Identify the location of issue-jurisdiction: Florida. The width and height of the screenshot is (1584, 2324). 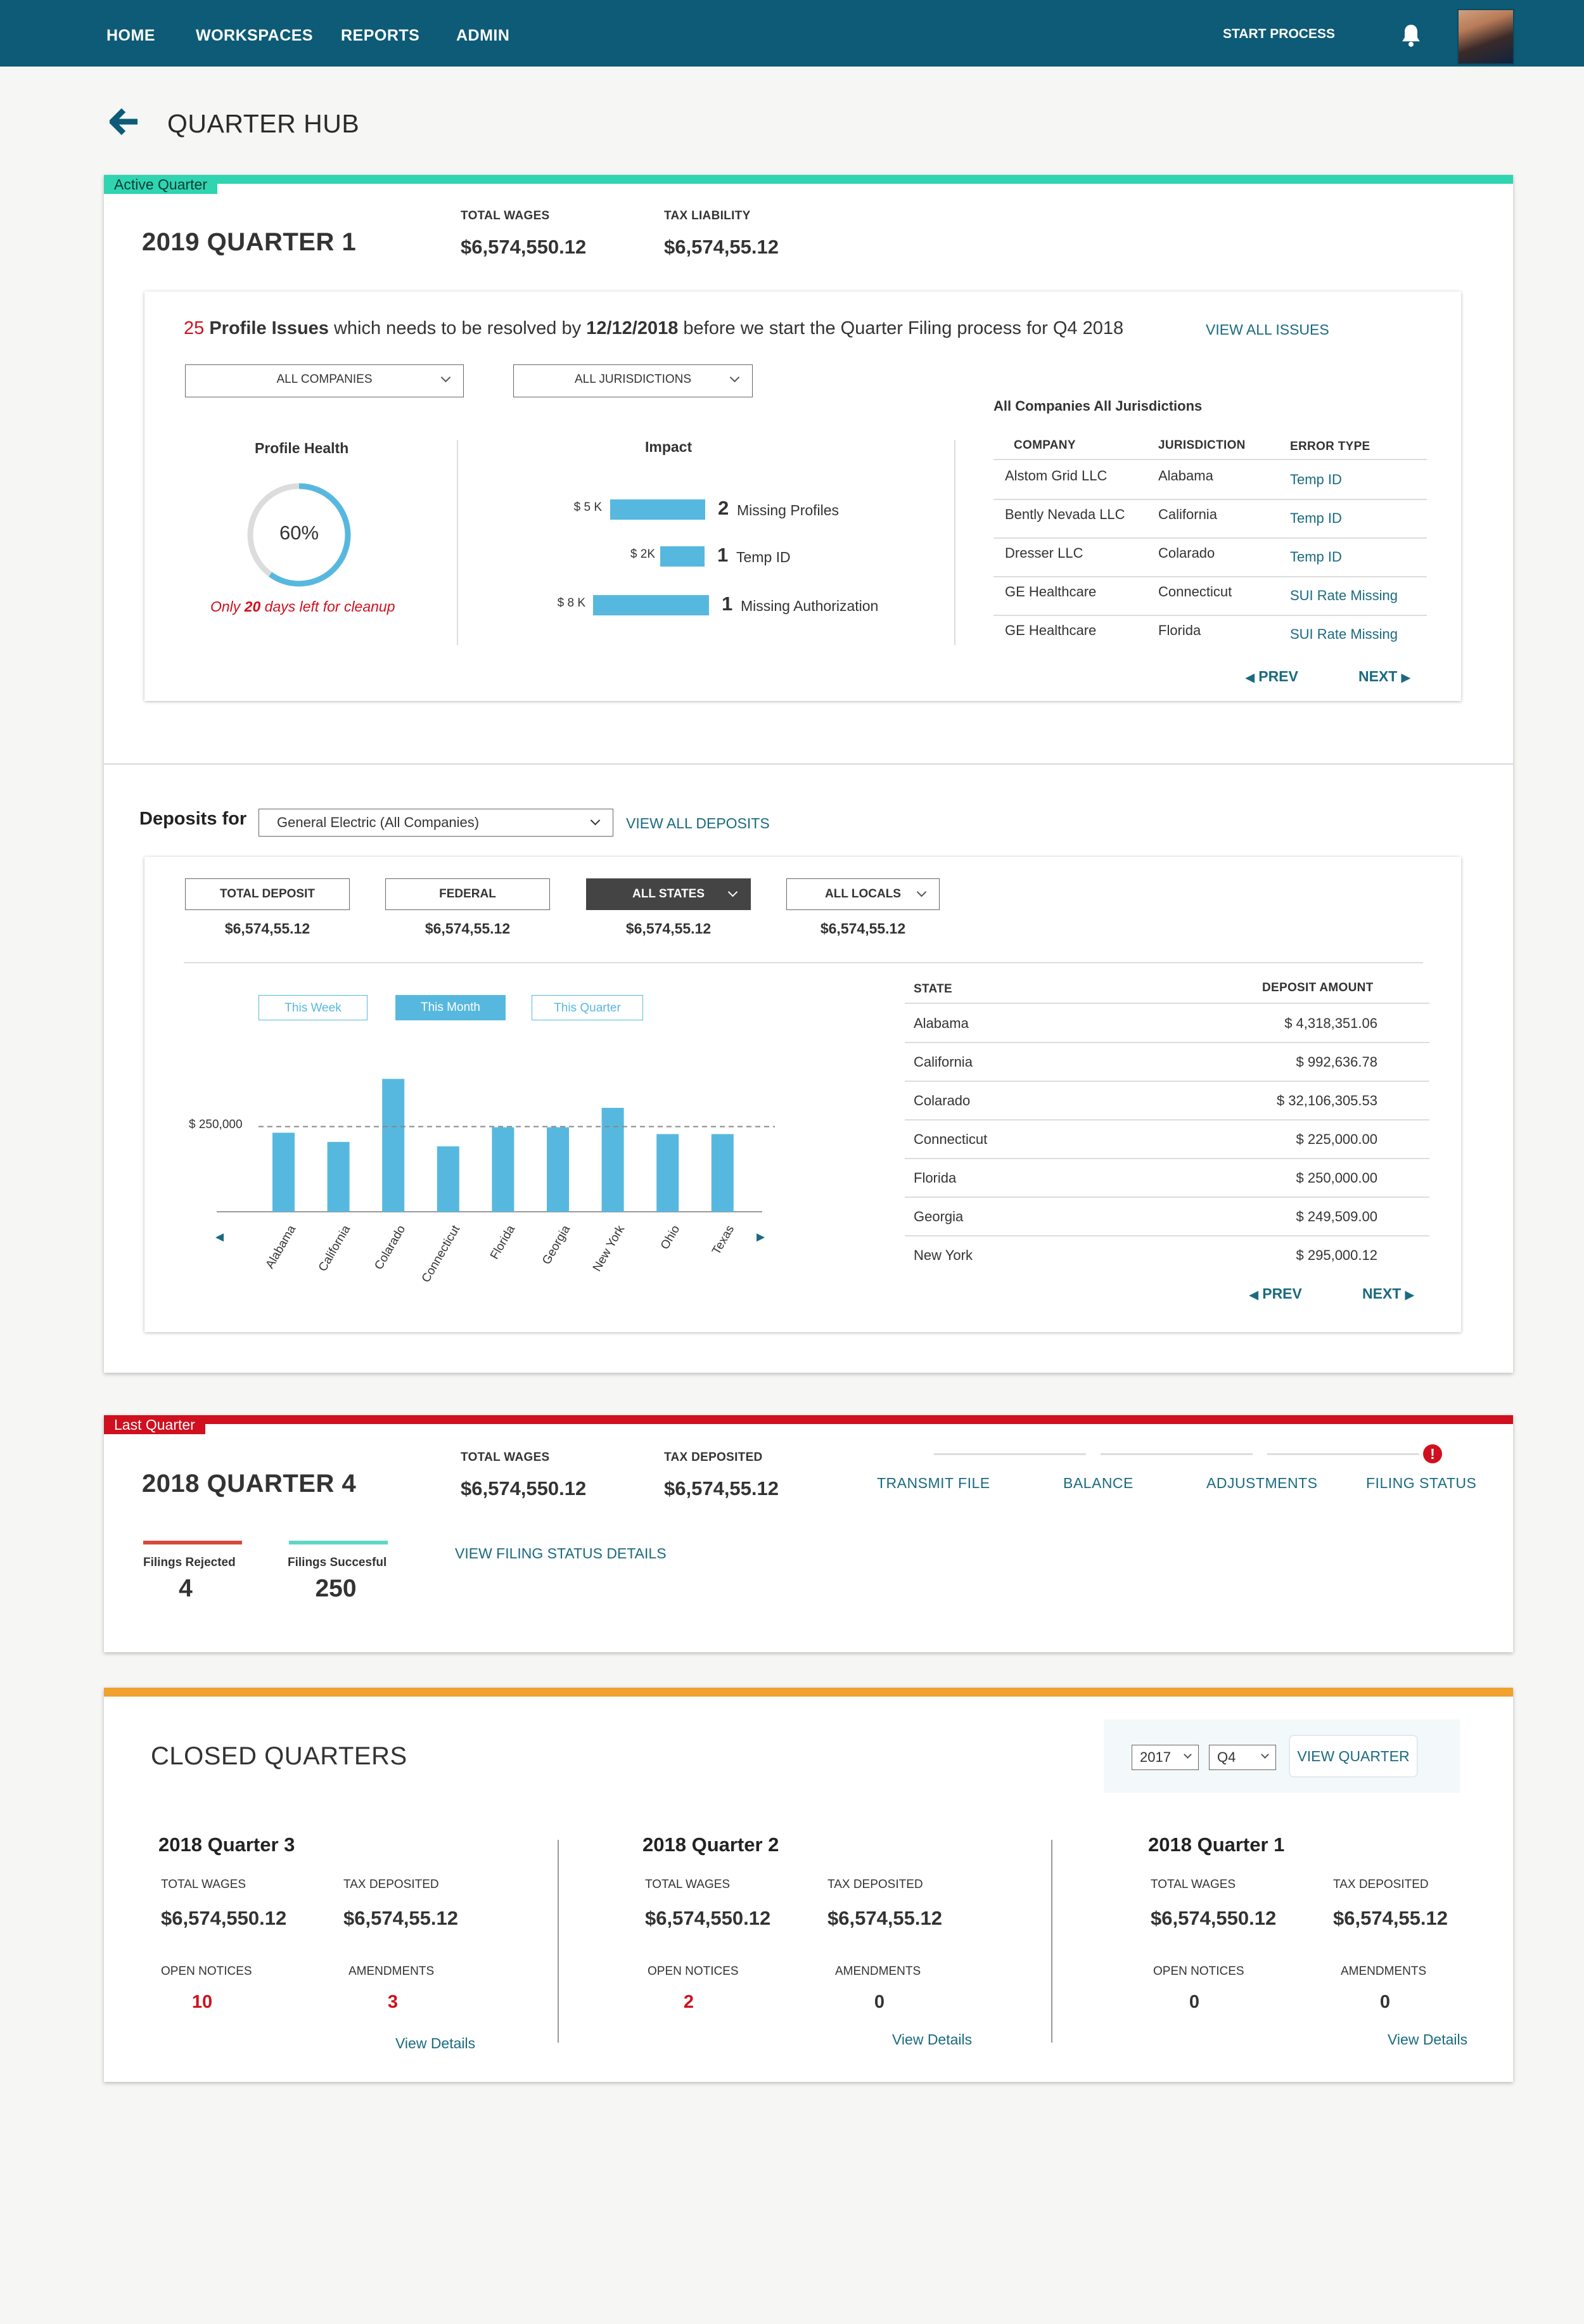
(1180, 630).